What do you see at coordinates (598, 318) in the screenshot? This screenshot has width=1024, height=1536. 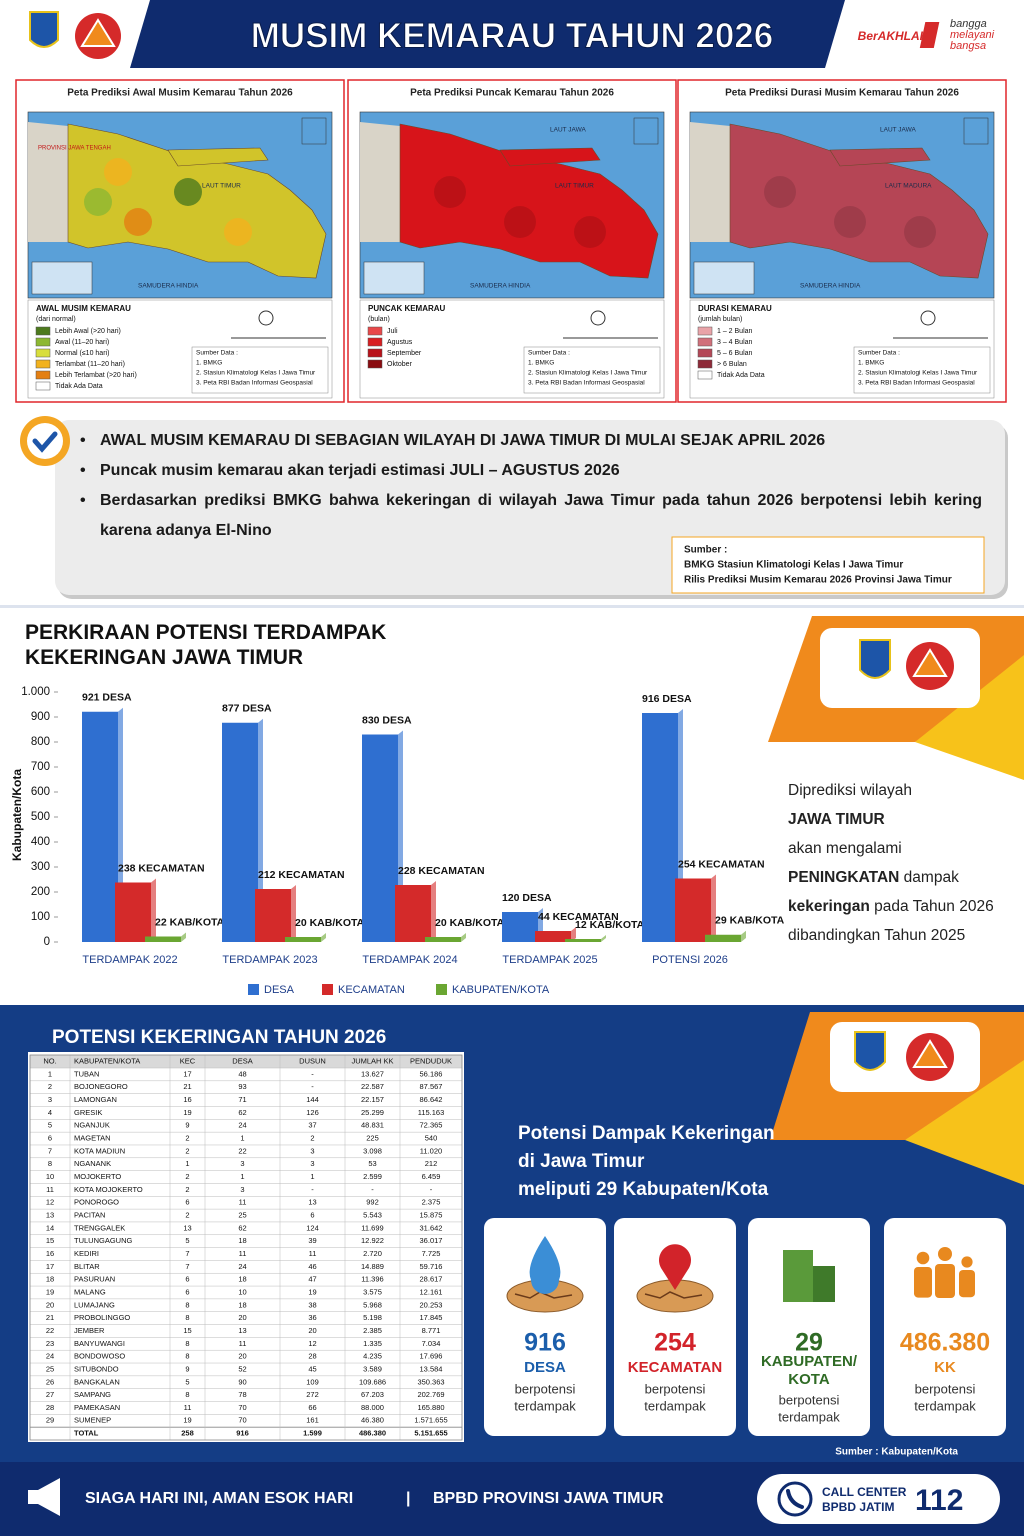 I see `compass` at bounding box center [598, 318].